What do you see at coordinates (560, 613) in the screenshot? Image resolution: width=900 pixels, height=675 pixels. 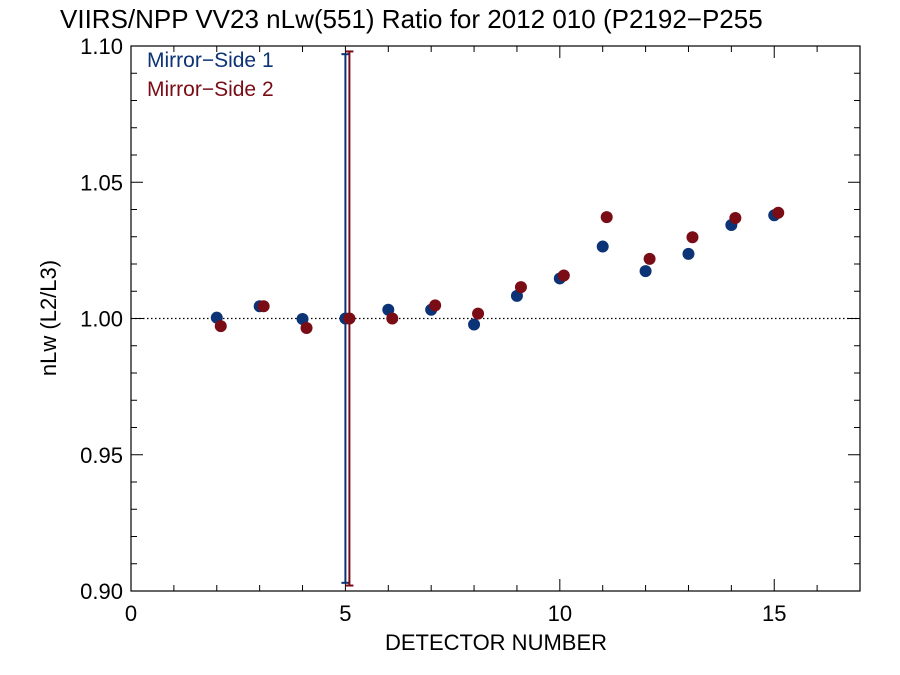 I see `x-tick-label: 10` at bounding box center [560, 613].